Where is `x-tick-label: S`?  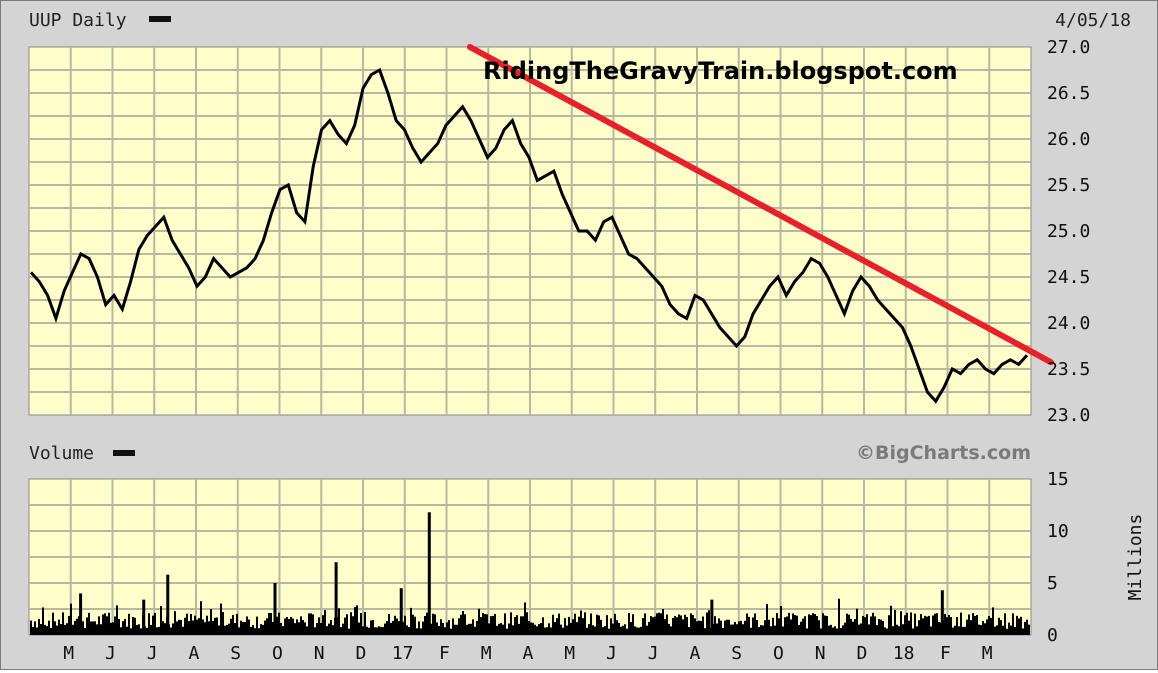 x-tick-label: S is located at coordinates (736, 653).